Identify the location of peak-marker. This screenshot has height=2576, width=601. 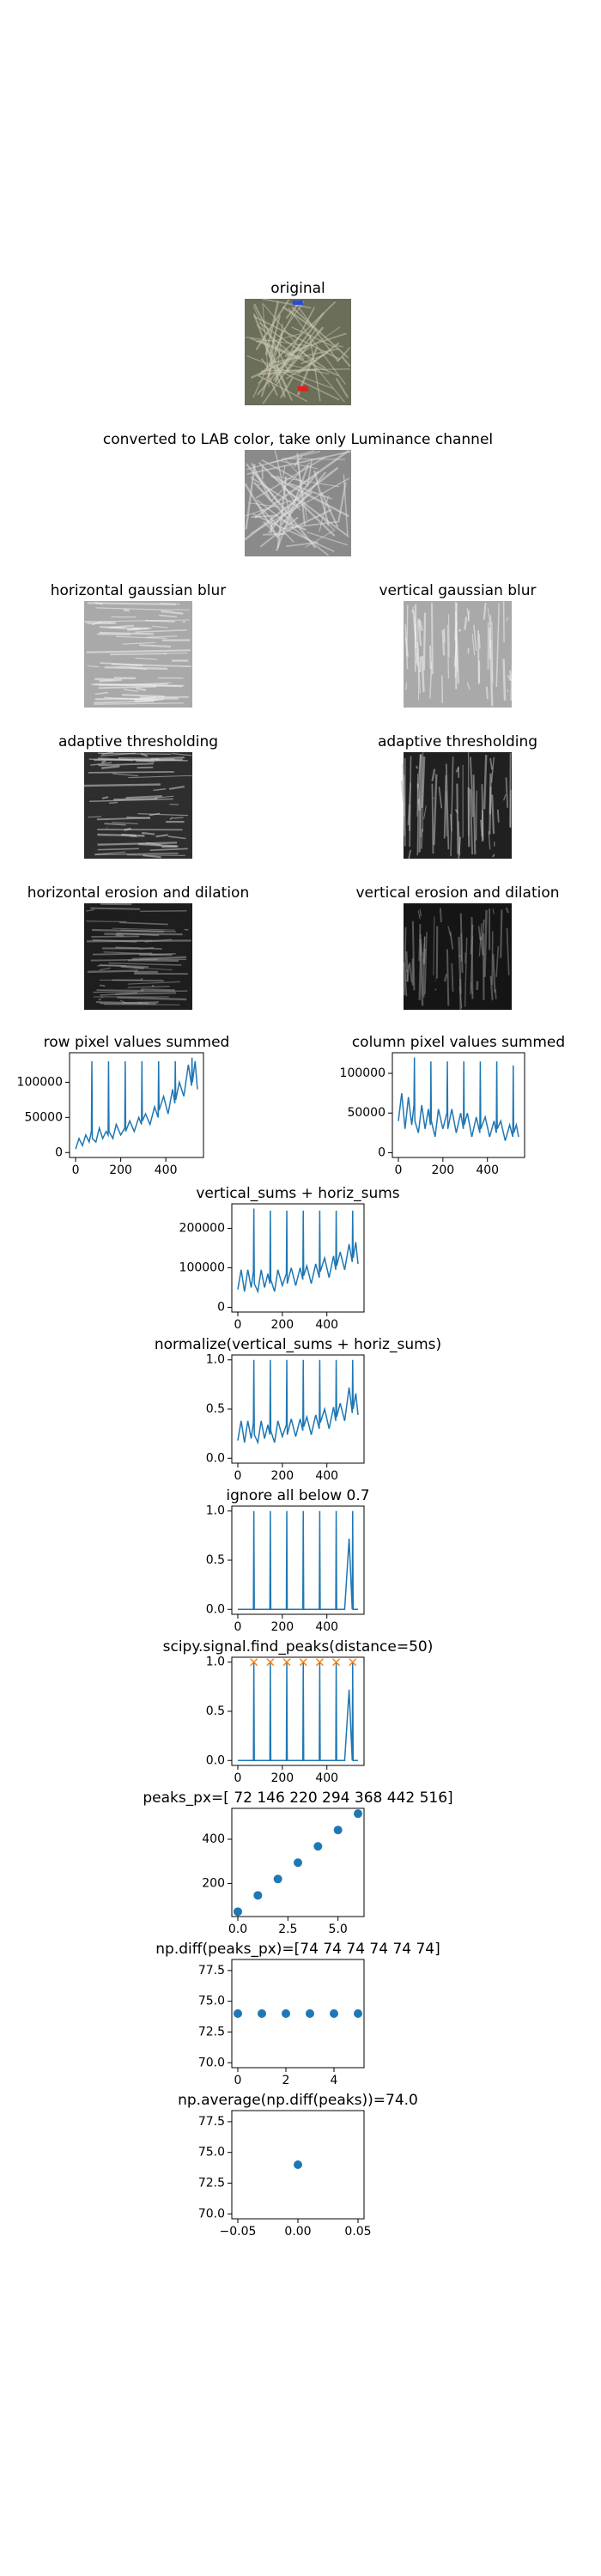
(270, 1663).